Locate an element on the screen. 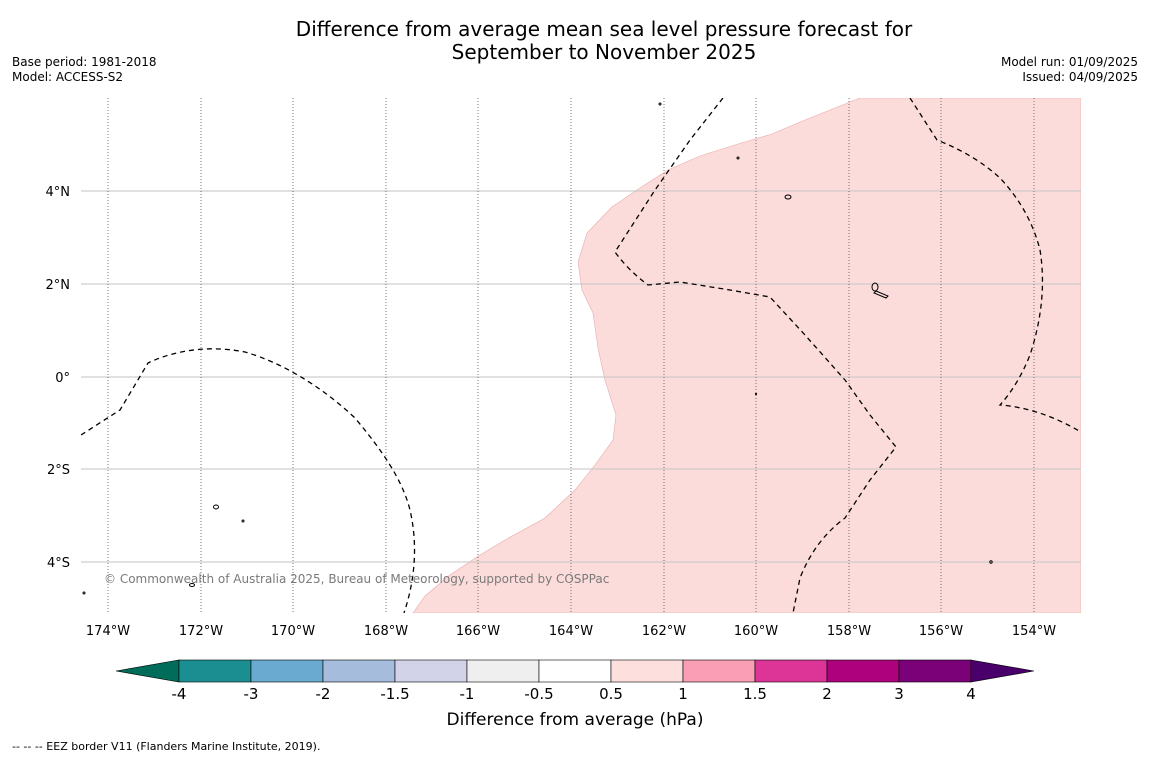 This screenshot has width=1150, height=758. colorbar-tick-label: 4 is located at coordinates (971, 694).